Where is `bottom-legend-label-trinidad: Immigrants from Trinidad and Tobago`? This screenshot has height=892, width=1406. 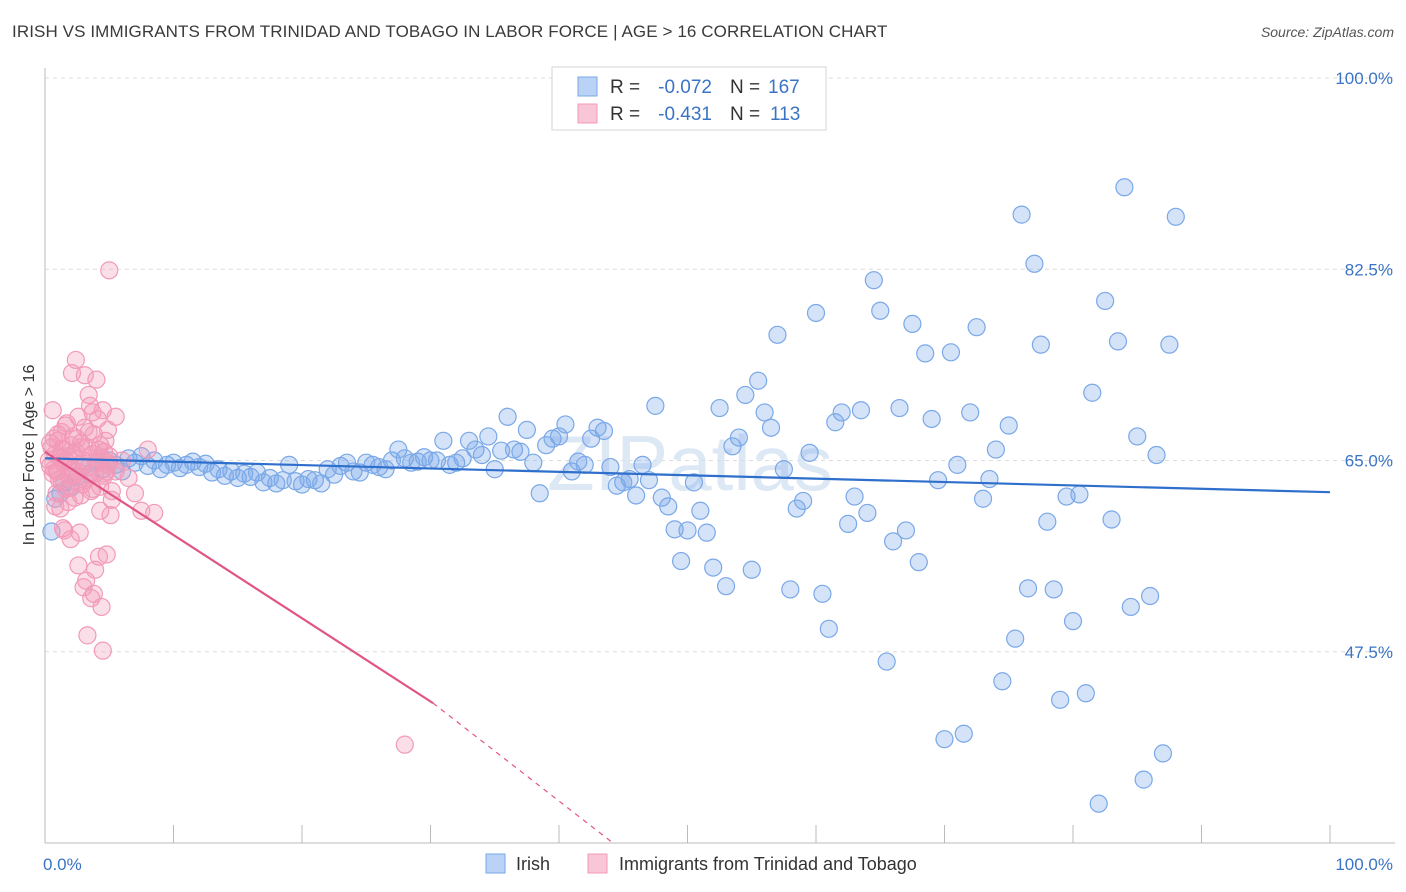
bottom-legend-label-trinidad: Immigrants from Trinidad and Tobago is located at coordinates (768, 864).